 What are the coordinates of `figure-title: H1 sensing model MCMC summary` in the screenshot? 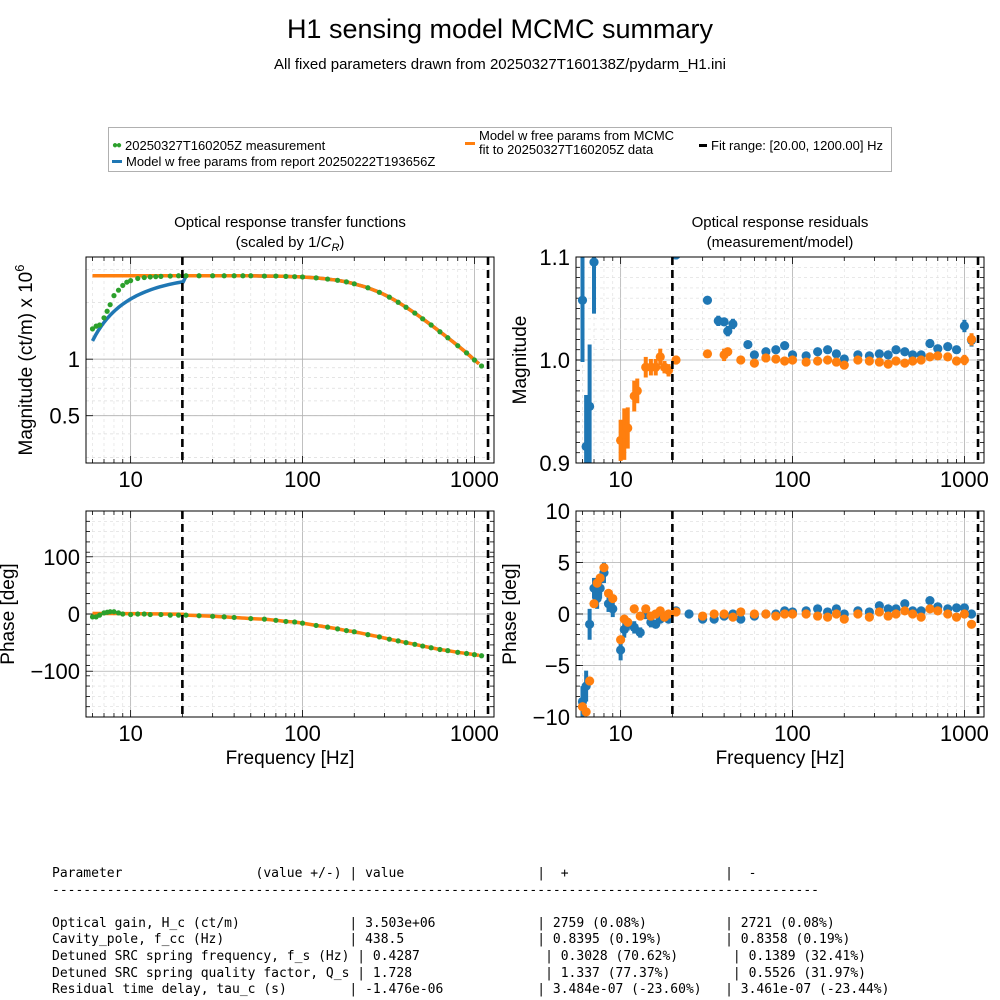 It's located at (500, 29).